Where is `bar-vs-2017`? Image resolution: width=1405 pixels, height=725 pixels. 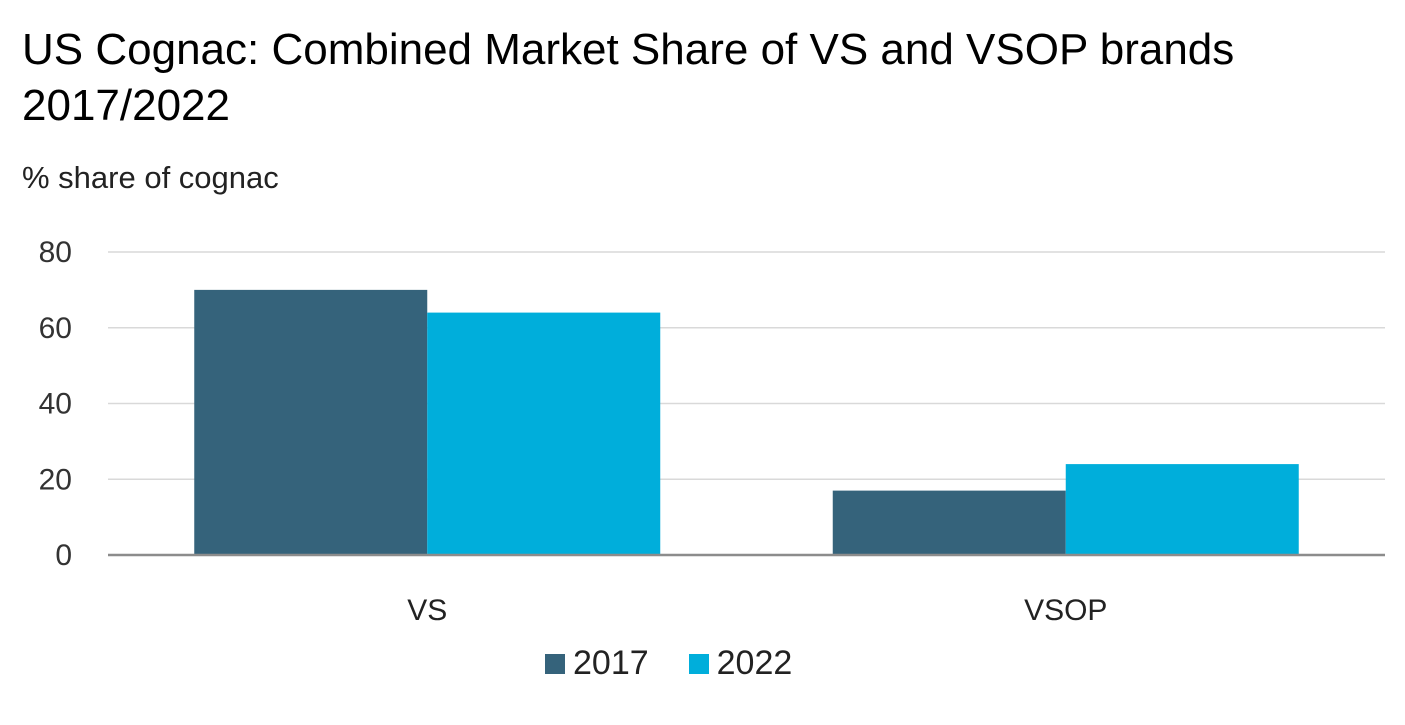
bar-vs-2017 is located at coordinates (311, 422).